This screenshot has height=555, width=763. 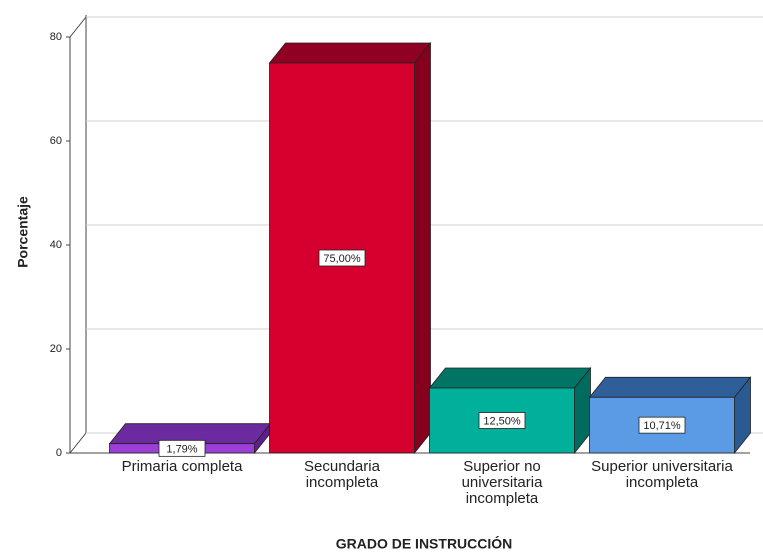 What do you see at coordinates (23, 232) in the screenshot?
I see `y-axis-title: Porcentaje` at bounding box center [23, 232].